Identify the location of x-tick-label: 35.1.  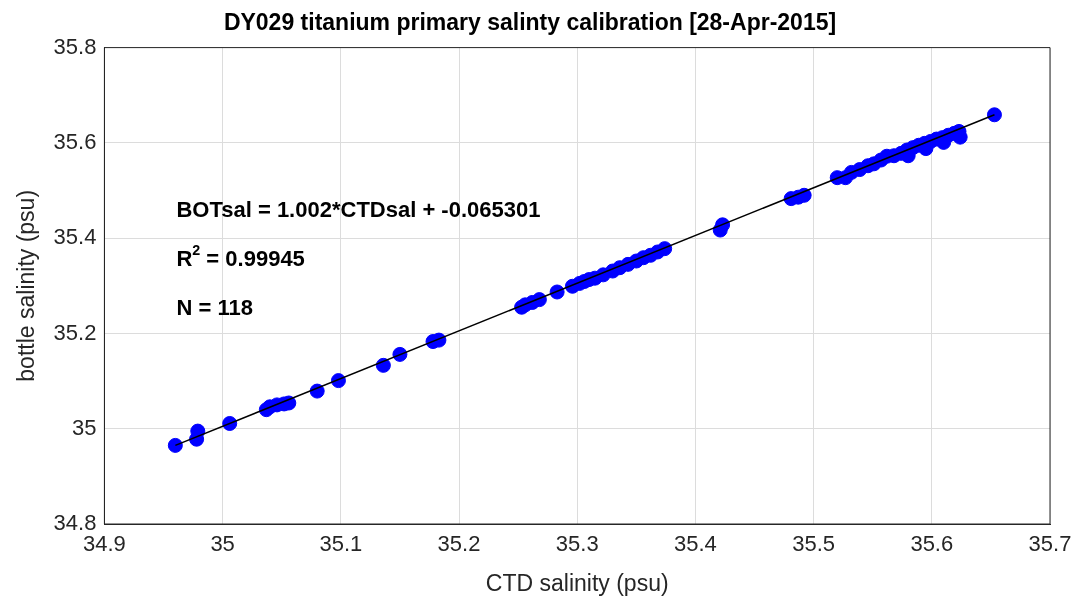
(341, 544).